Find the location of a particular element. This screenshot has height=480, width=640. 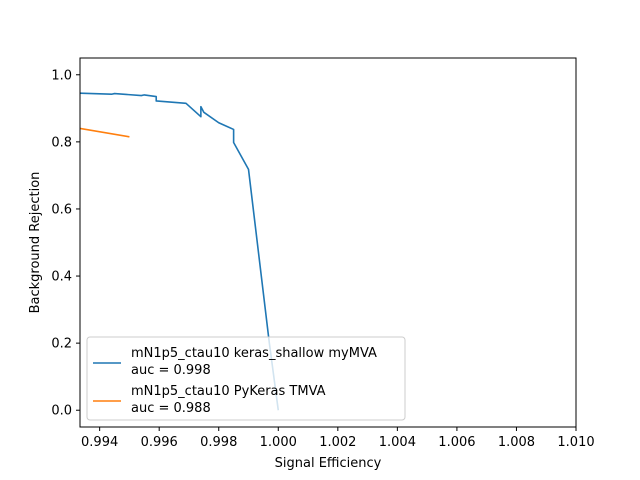

legend-label-2: mN1p5_ctau10 PyKeras TMVA is located at coordinates (228, 391).